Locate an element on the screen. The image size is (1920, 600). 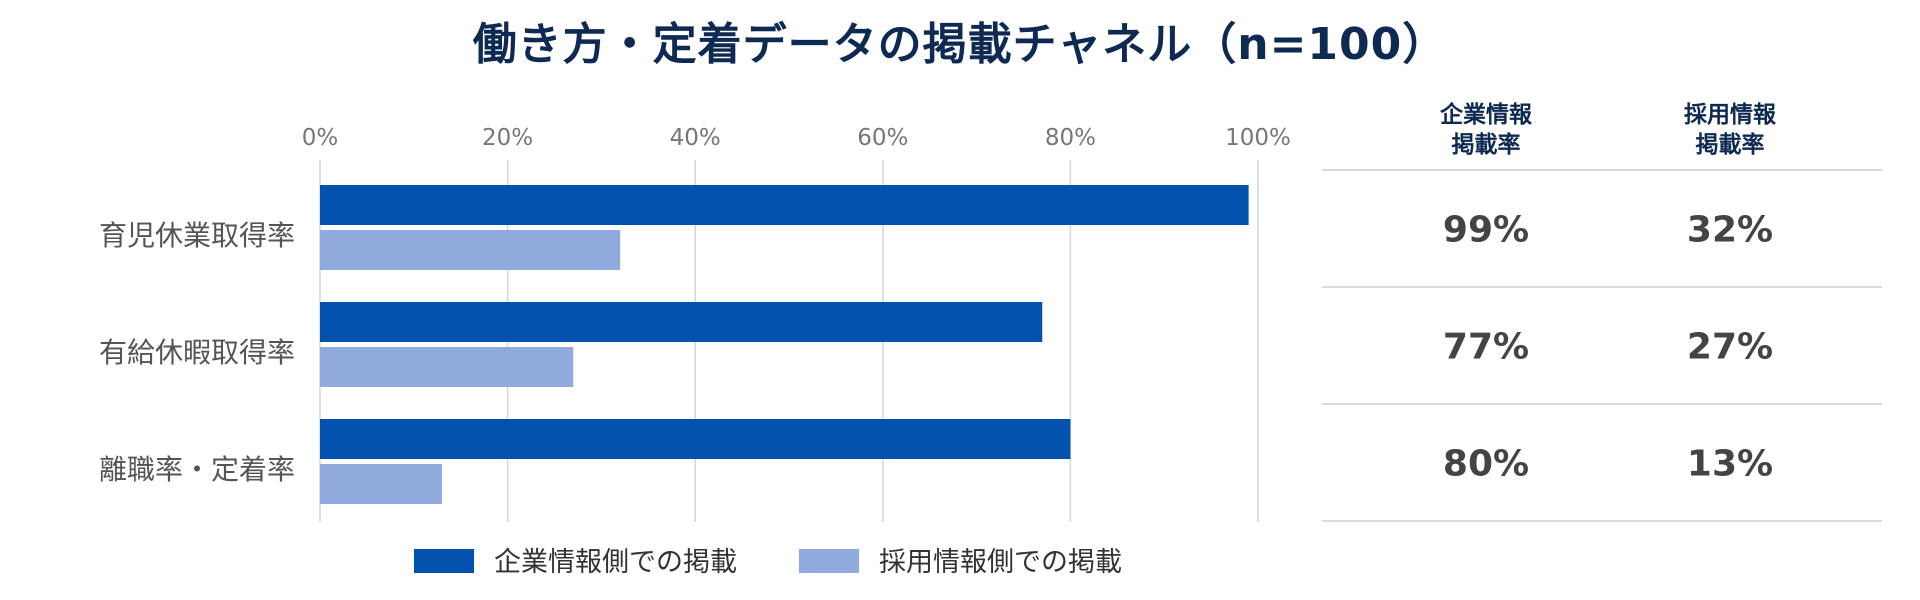
legend-label: 採用情報側での掲載 is located at coordinates (1000, 562).